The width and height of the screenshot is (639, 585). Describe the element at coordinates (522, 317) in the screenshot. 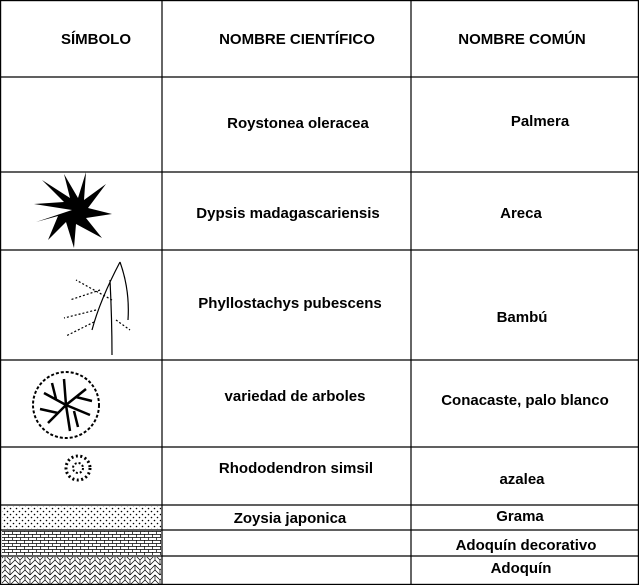

I see `common-name: Bambú` at that location.